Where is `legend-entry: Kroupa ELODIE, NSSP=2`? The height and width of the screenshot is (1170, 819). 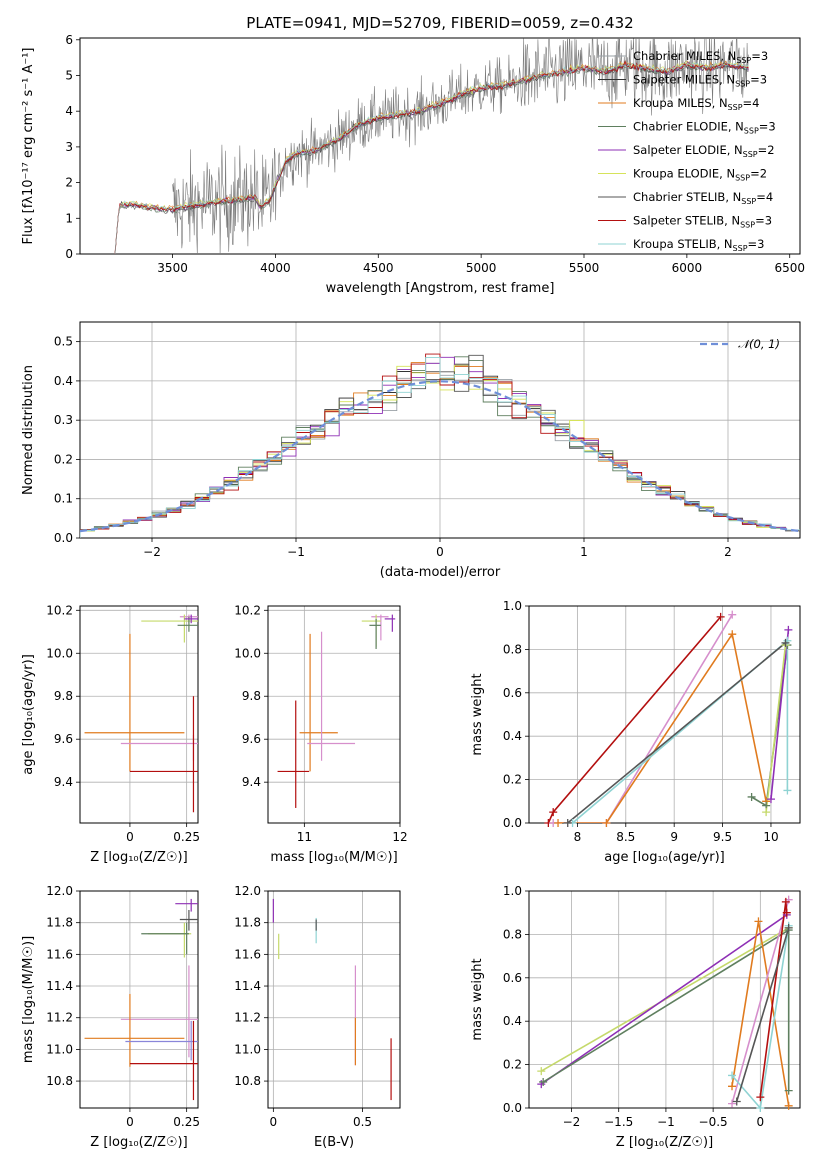
legend-entry: Kroupa ELODIE, NSSP=2 is located at coordinates (700, 175).